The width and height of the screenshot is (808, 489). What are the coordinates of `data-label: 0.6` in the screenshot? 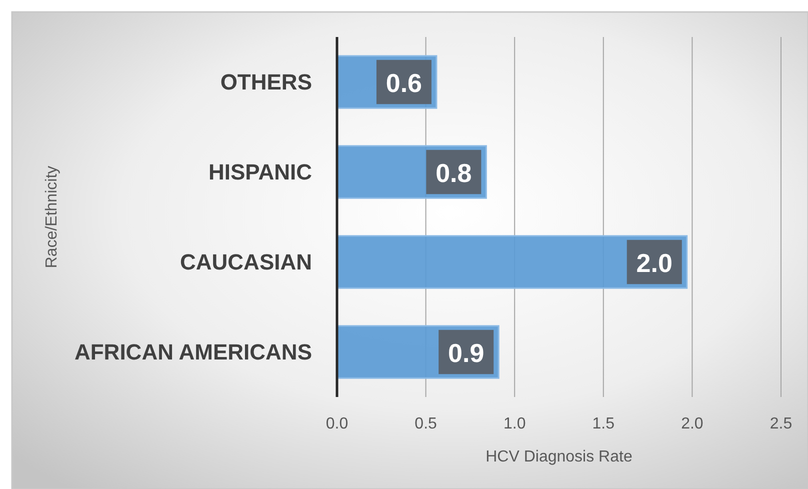 It's located at (404, 83).